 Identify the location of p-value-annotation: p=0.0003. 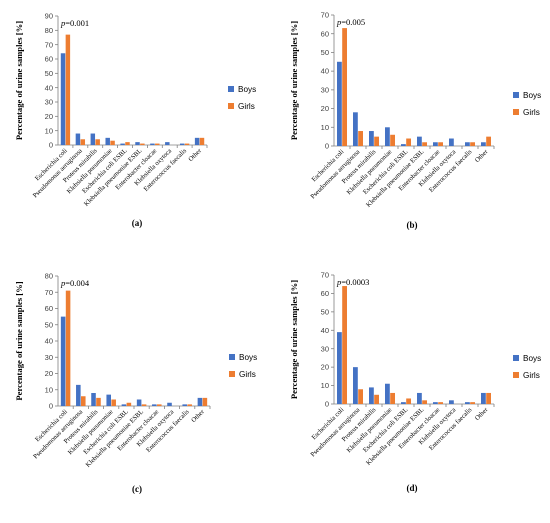
(352, 282).